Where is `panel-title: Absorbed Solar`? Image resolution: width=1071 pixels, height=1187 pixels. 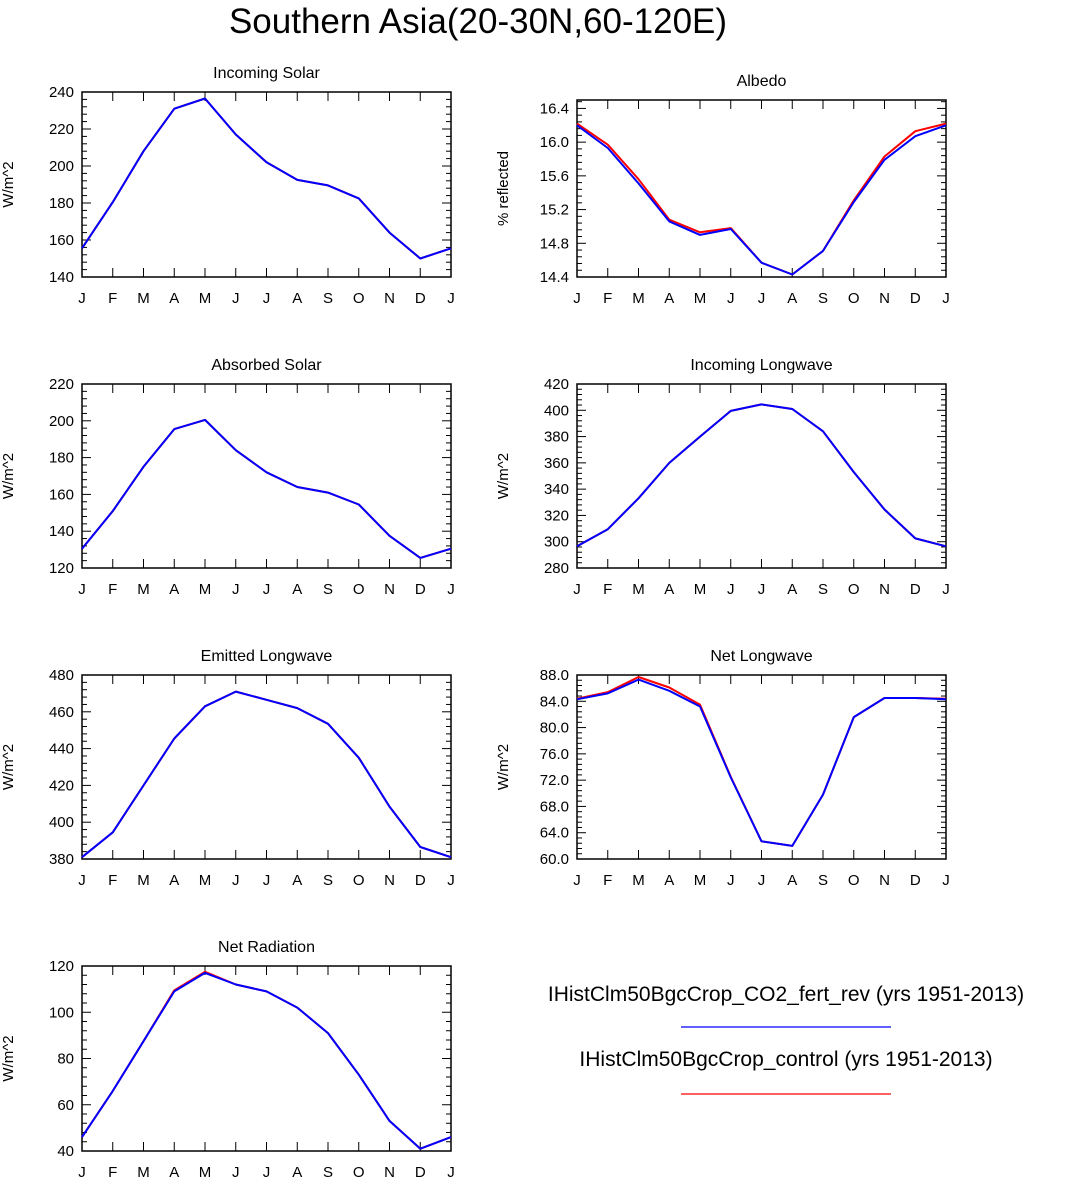 panel-title: Absorbed Solar is located at coordinates (266, 365).